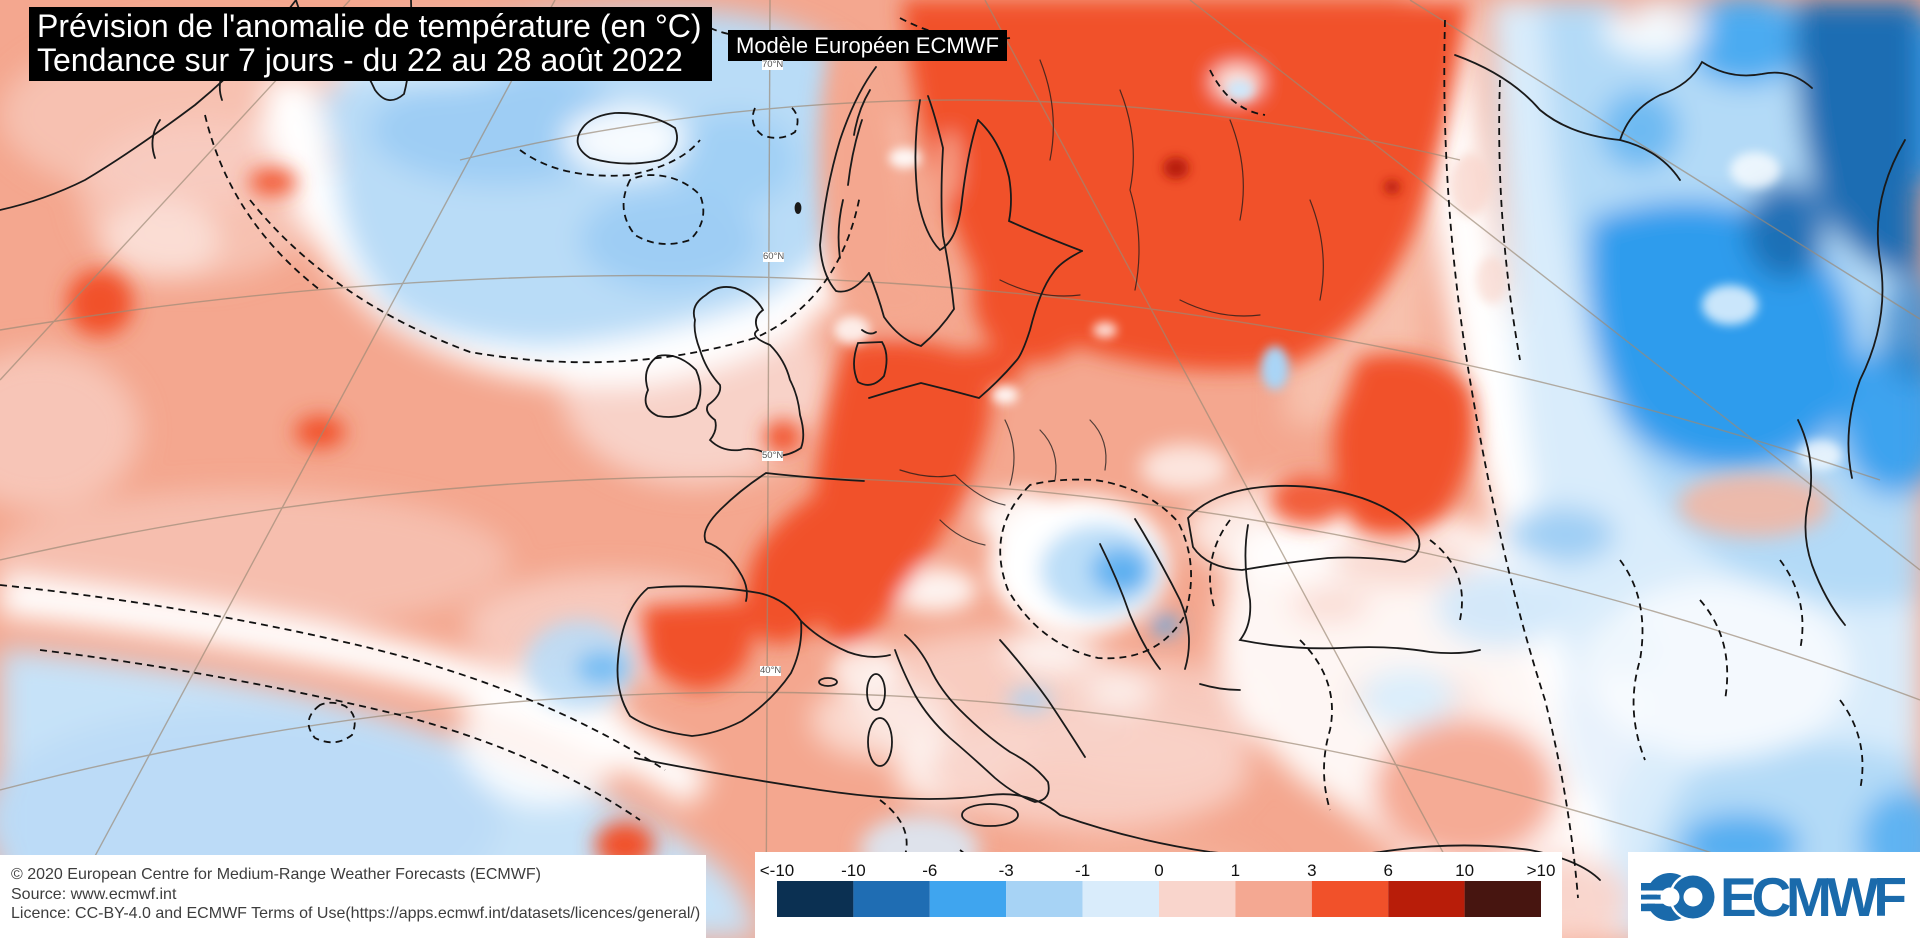 This screenshot has width=1920, height=938. Describe the element at coordinates (1006, 870) in the screenshot. I see `svg-text: -3` at that location.